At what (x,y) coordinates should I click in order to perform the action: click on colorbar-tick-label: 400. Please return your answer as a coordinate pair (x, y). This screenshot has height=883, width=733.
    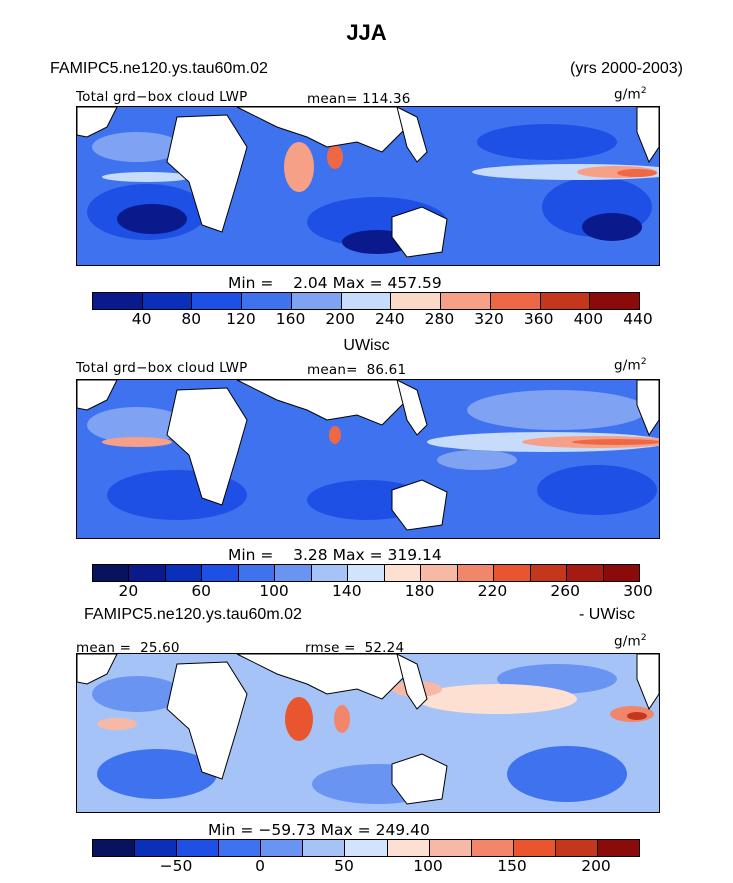
    Looking at the image, I should click on (588, 319).